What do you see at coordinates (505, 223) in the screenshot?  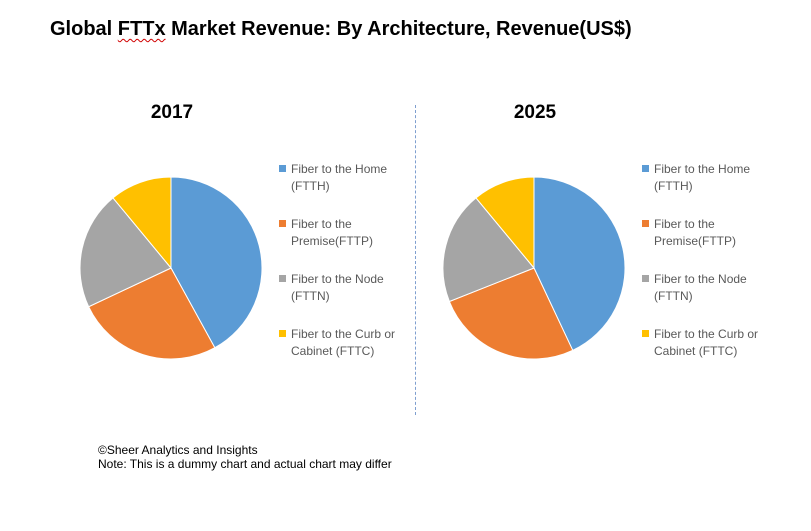 I see `pie-slice-2025-fttc` at bounding box center [505, 223].